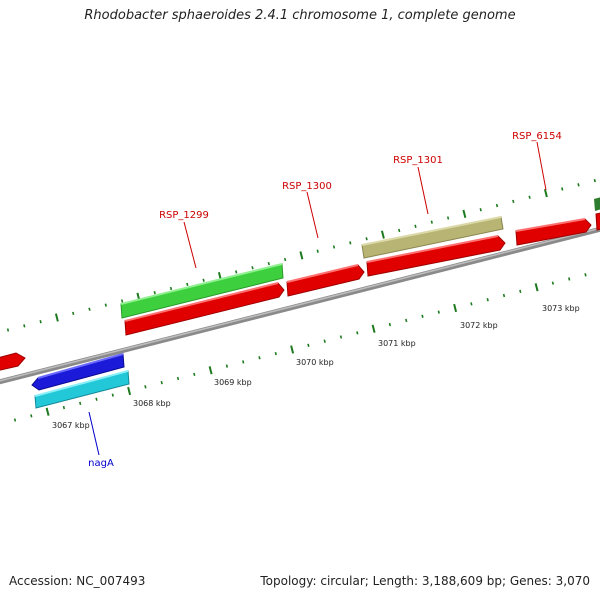  Describe the element at coordinates (436, 256) in the screenshot. I see `feature-rsp1301-cds` at that location.